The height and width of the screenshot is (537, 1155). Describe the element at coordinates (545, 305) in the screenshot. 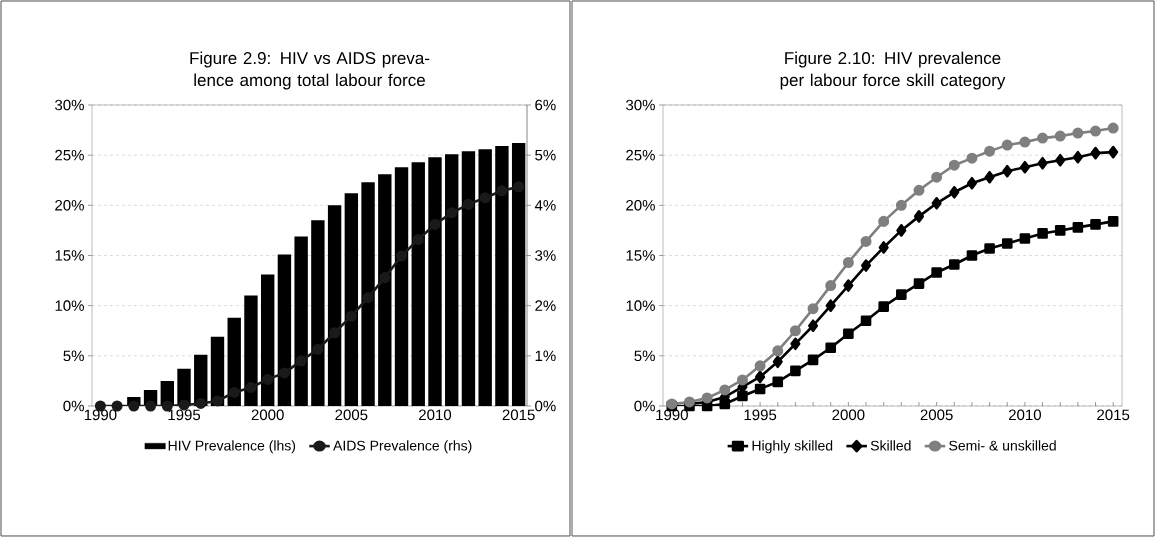

I see `y2-tick-label: 2%` at that location.